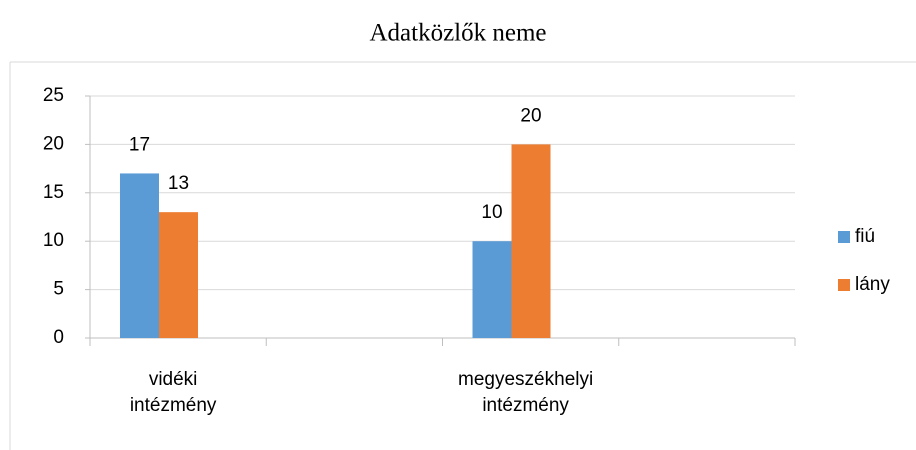  Describe the element at coordinates (173, 392) in the screenshot. I see `x-tick-label: vidéki intézmény` at that location.